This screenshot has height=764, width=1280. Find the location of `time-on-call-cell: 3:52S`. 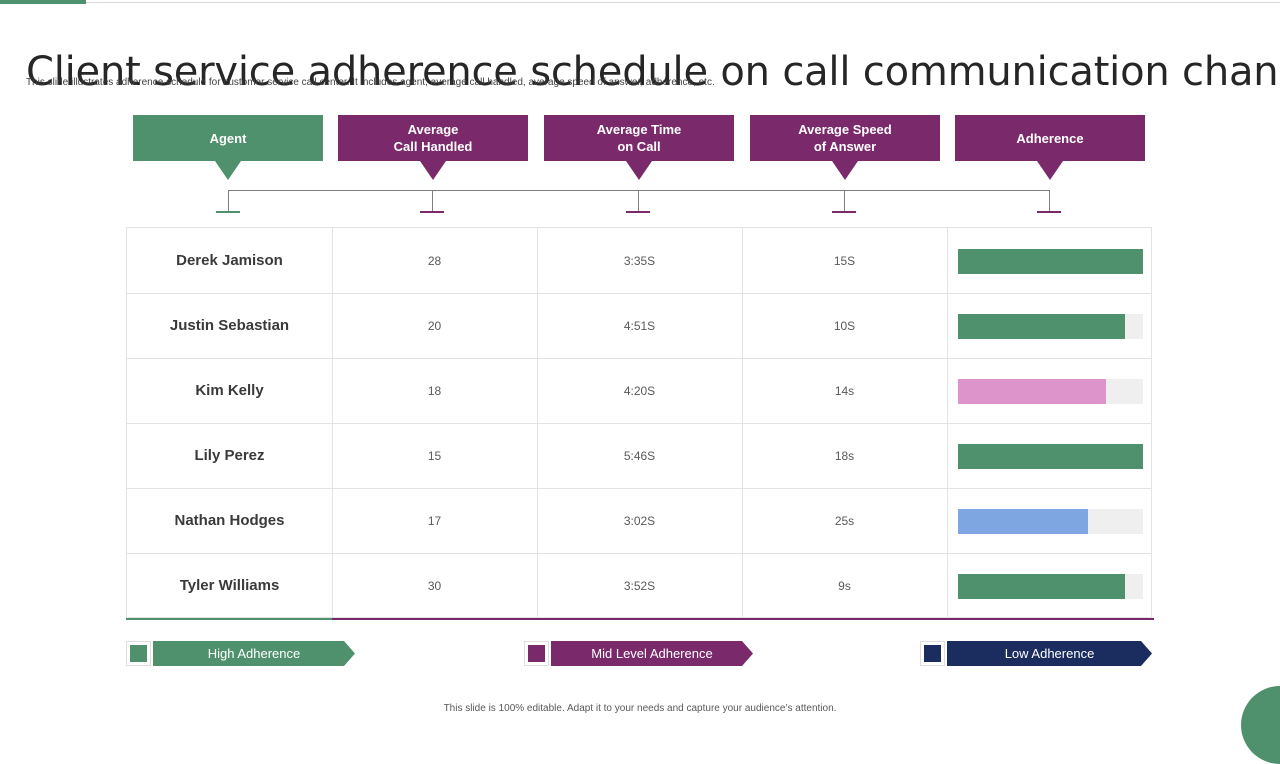

time-on-call-cell: 3:52S is located at coordinates (639, 585).